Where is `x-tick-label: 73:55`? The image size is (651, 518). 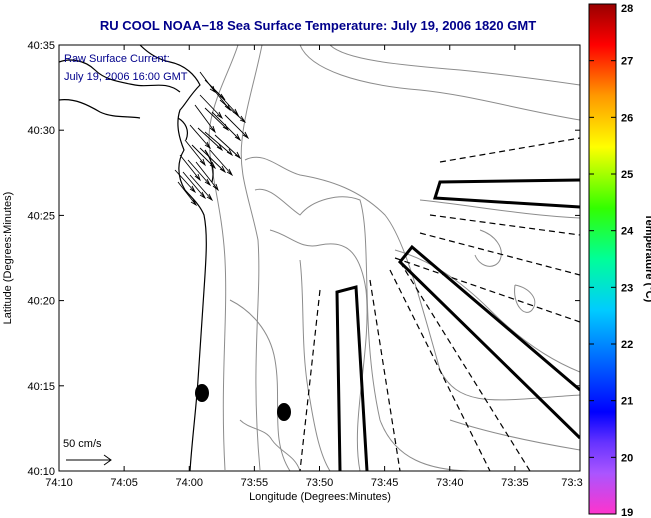
x-tick-label: 73:55 is located at coordinates (255, 483).